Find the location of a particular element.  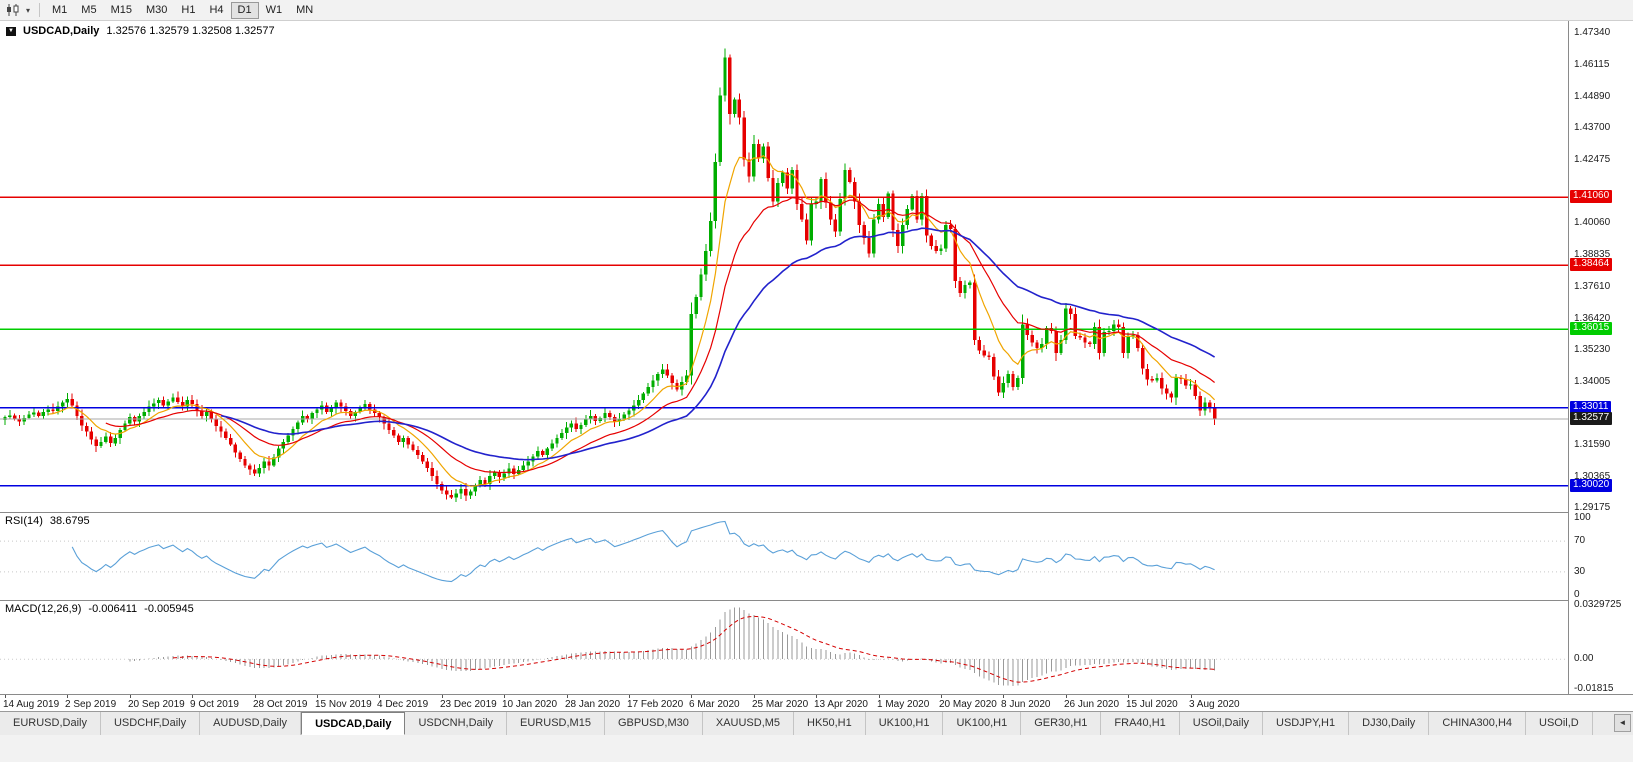

rsi-title: RSI(14) 38.6795 is located at coordinates (47, 521).